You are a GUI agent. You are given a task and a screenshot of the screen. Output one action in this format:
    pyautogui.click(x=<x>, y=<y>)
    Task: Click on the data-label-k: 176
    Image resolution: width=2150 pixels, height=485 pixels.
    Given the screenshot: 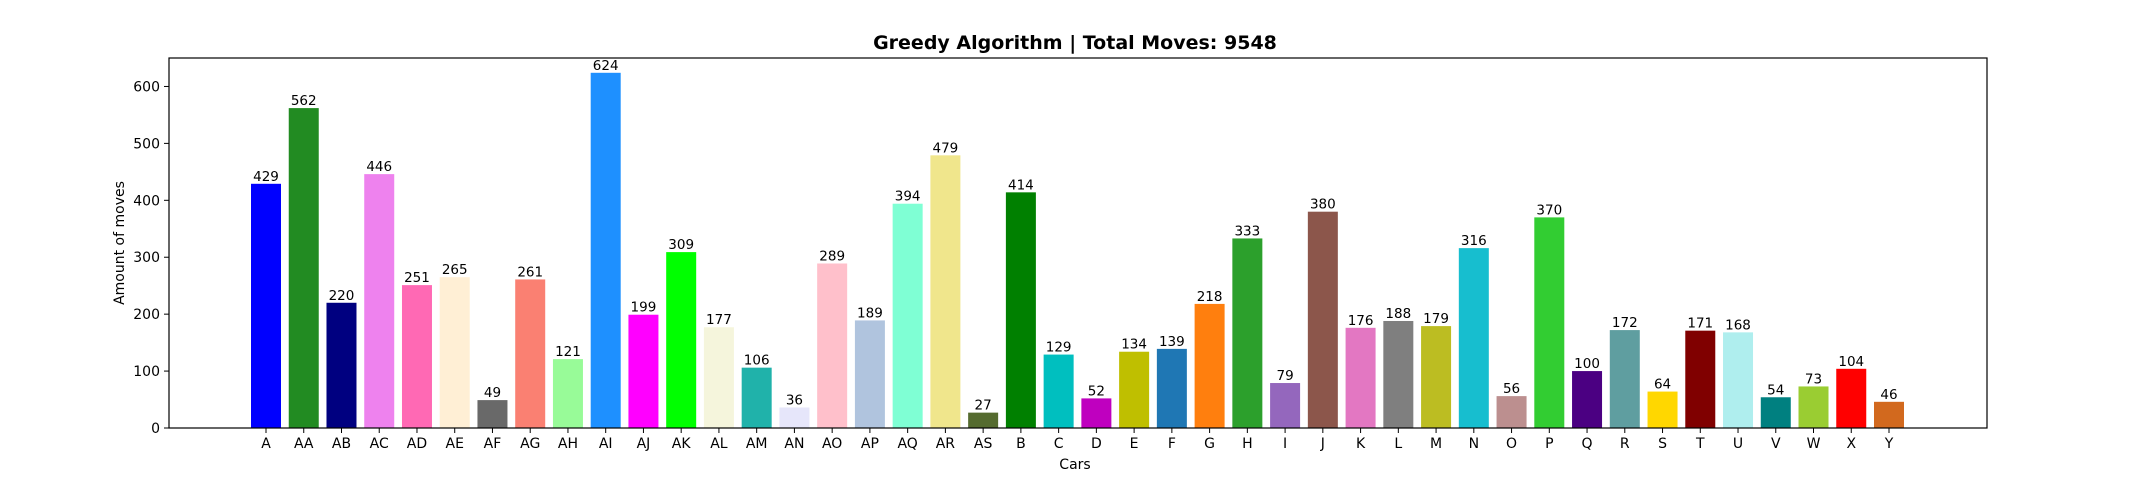 What is the action you would take?
    pyautogui.click(x=1361, y=321)
    